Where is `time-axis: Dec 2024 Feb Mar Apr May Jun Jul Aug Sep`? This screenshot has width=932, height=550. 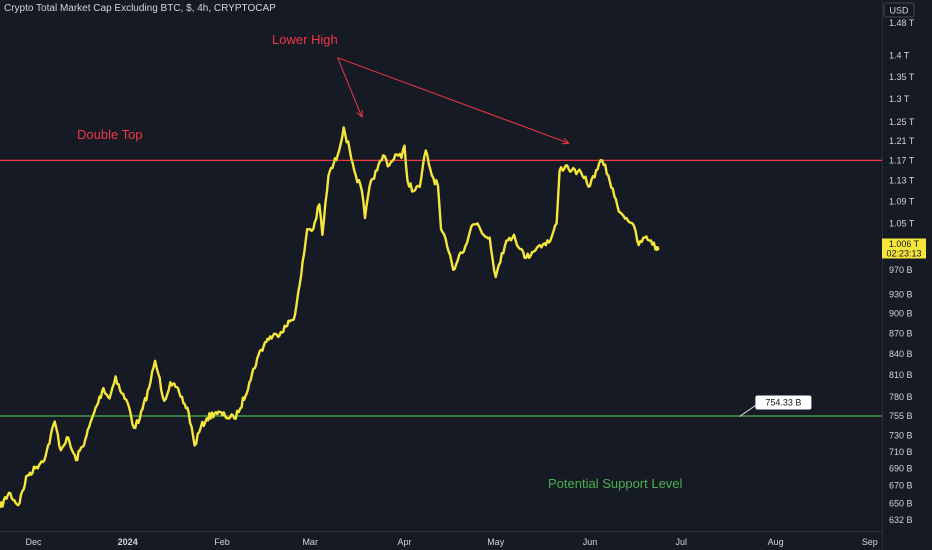
time-axis: Dec 2024 Feb Mar Apr May Jun Jul Aug Sep is located at coordinates (451, 542).